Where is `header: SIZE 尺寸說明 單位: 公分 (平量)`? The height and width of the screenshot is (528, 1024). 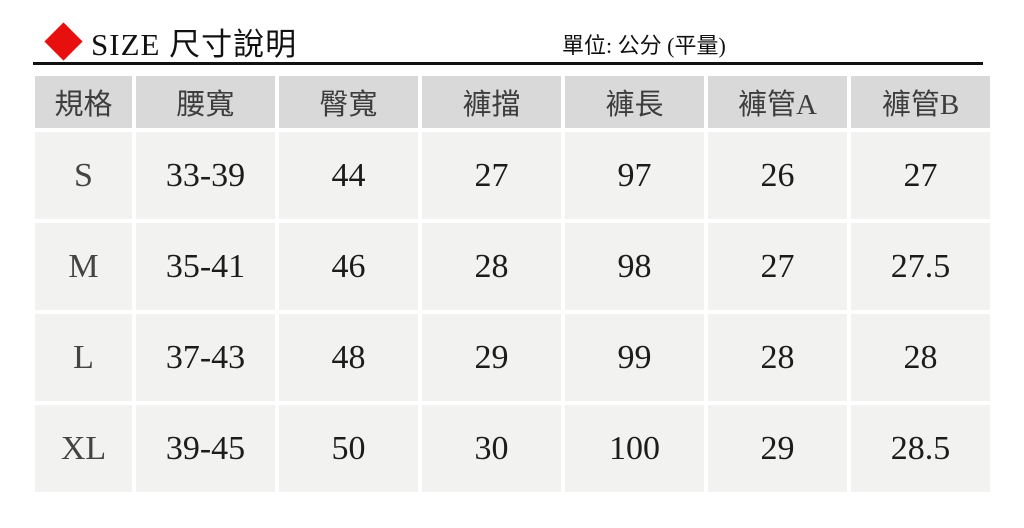
header: SIZE 尺寸說明 單位: 公分 (平量) is located at coordinates (512, 32).